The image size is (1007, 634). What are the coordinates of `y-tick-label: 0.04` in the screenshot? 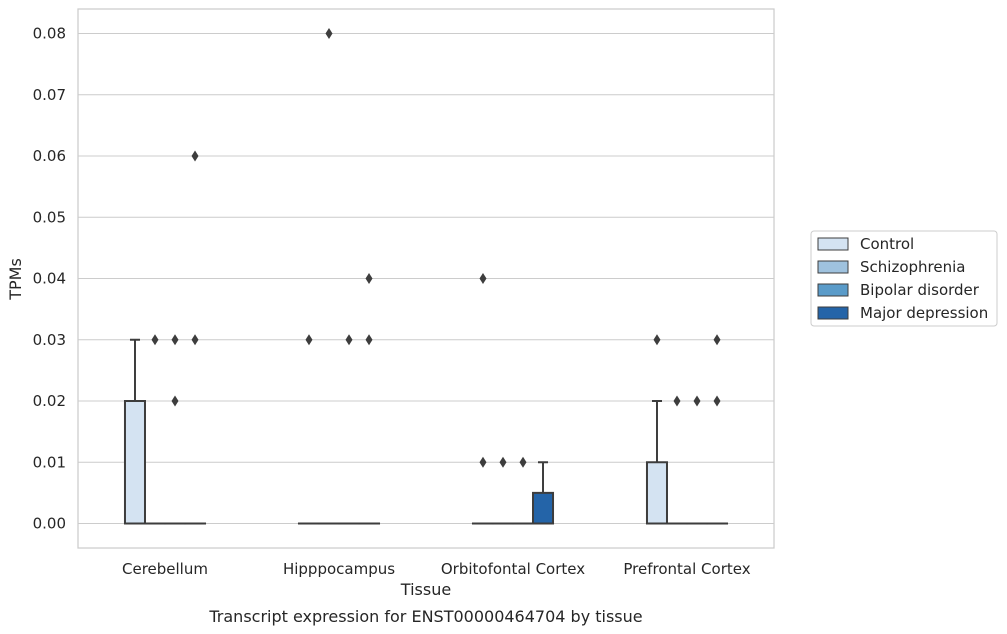 It's located at (49, 279).